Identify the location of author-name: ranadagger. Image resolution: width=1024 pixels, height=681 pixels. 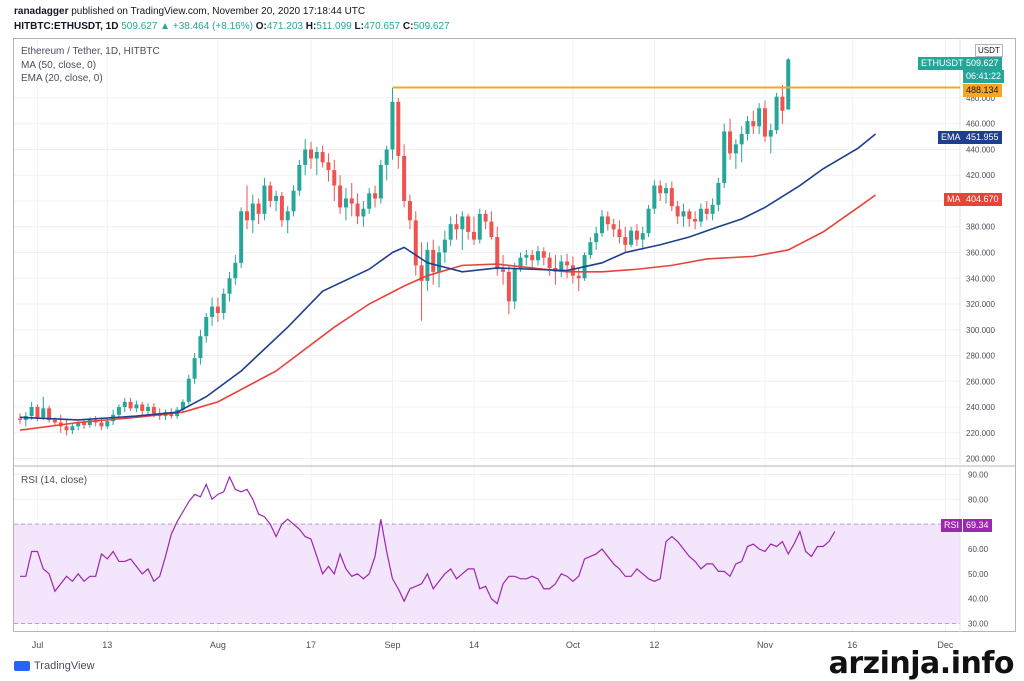
(41, 11).